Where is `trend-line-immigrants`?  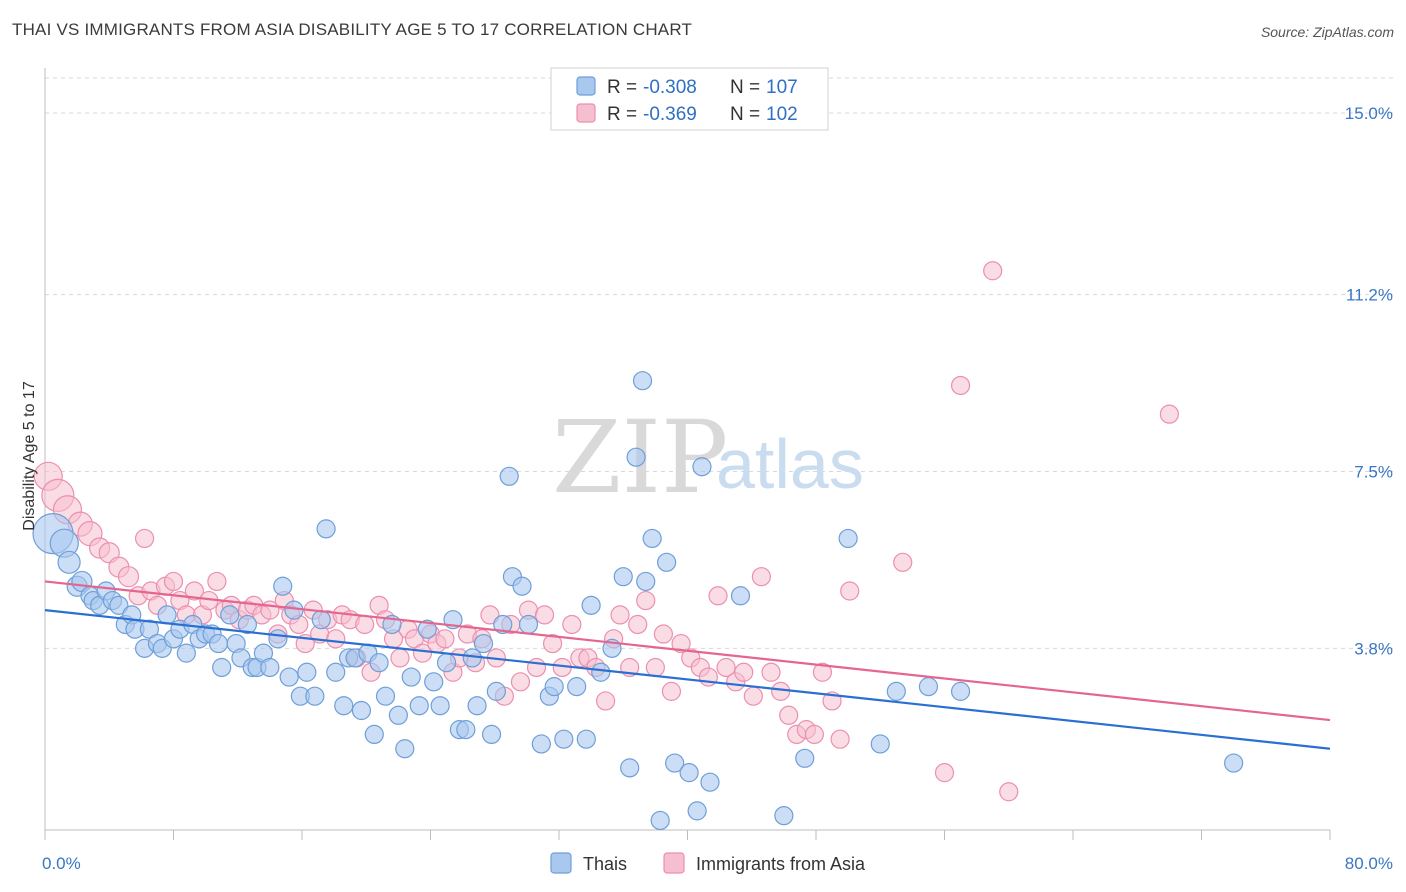
trend-line-immigrants is located at coordinates (687, 651).